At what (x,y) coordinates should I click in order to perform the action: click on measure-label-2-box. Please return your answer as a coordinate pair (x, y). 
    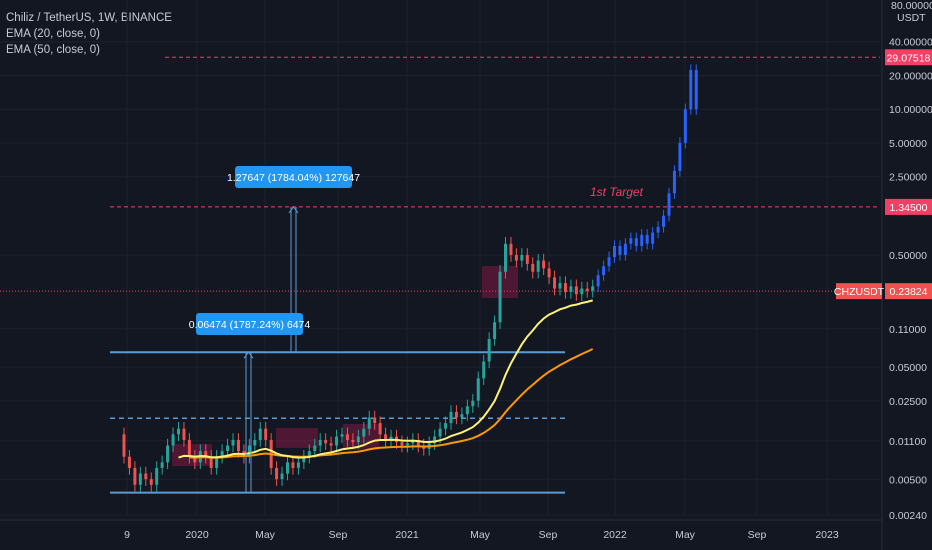
    Looking at the image, I should click on (293, 177).